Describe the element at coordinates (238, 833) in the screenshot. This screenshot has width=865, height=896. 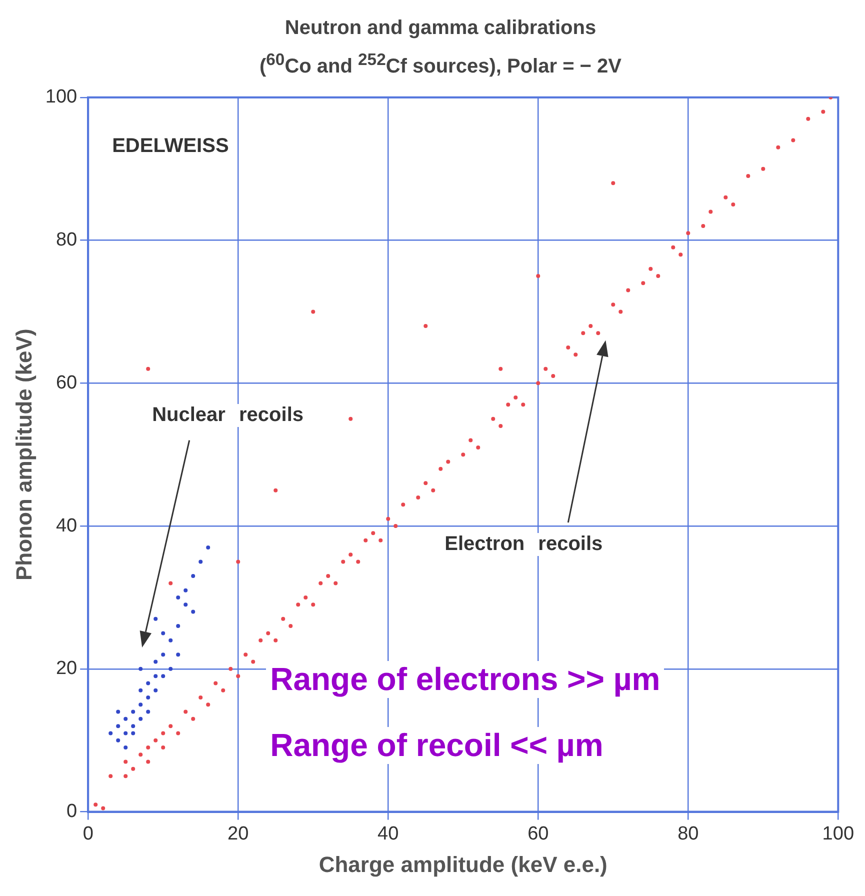
I see `x-tick-label: 20` at that location.